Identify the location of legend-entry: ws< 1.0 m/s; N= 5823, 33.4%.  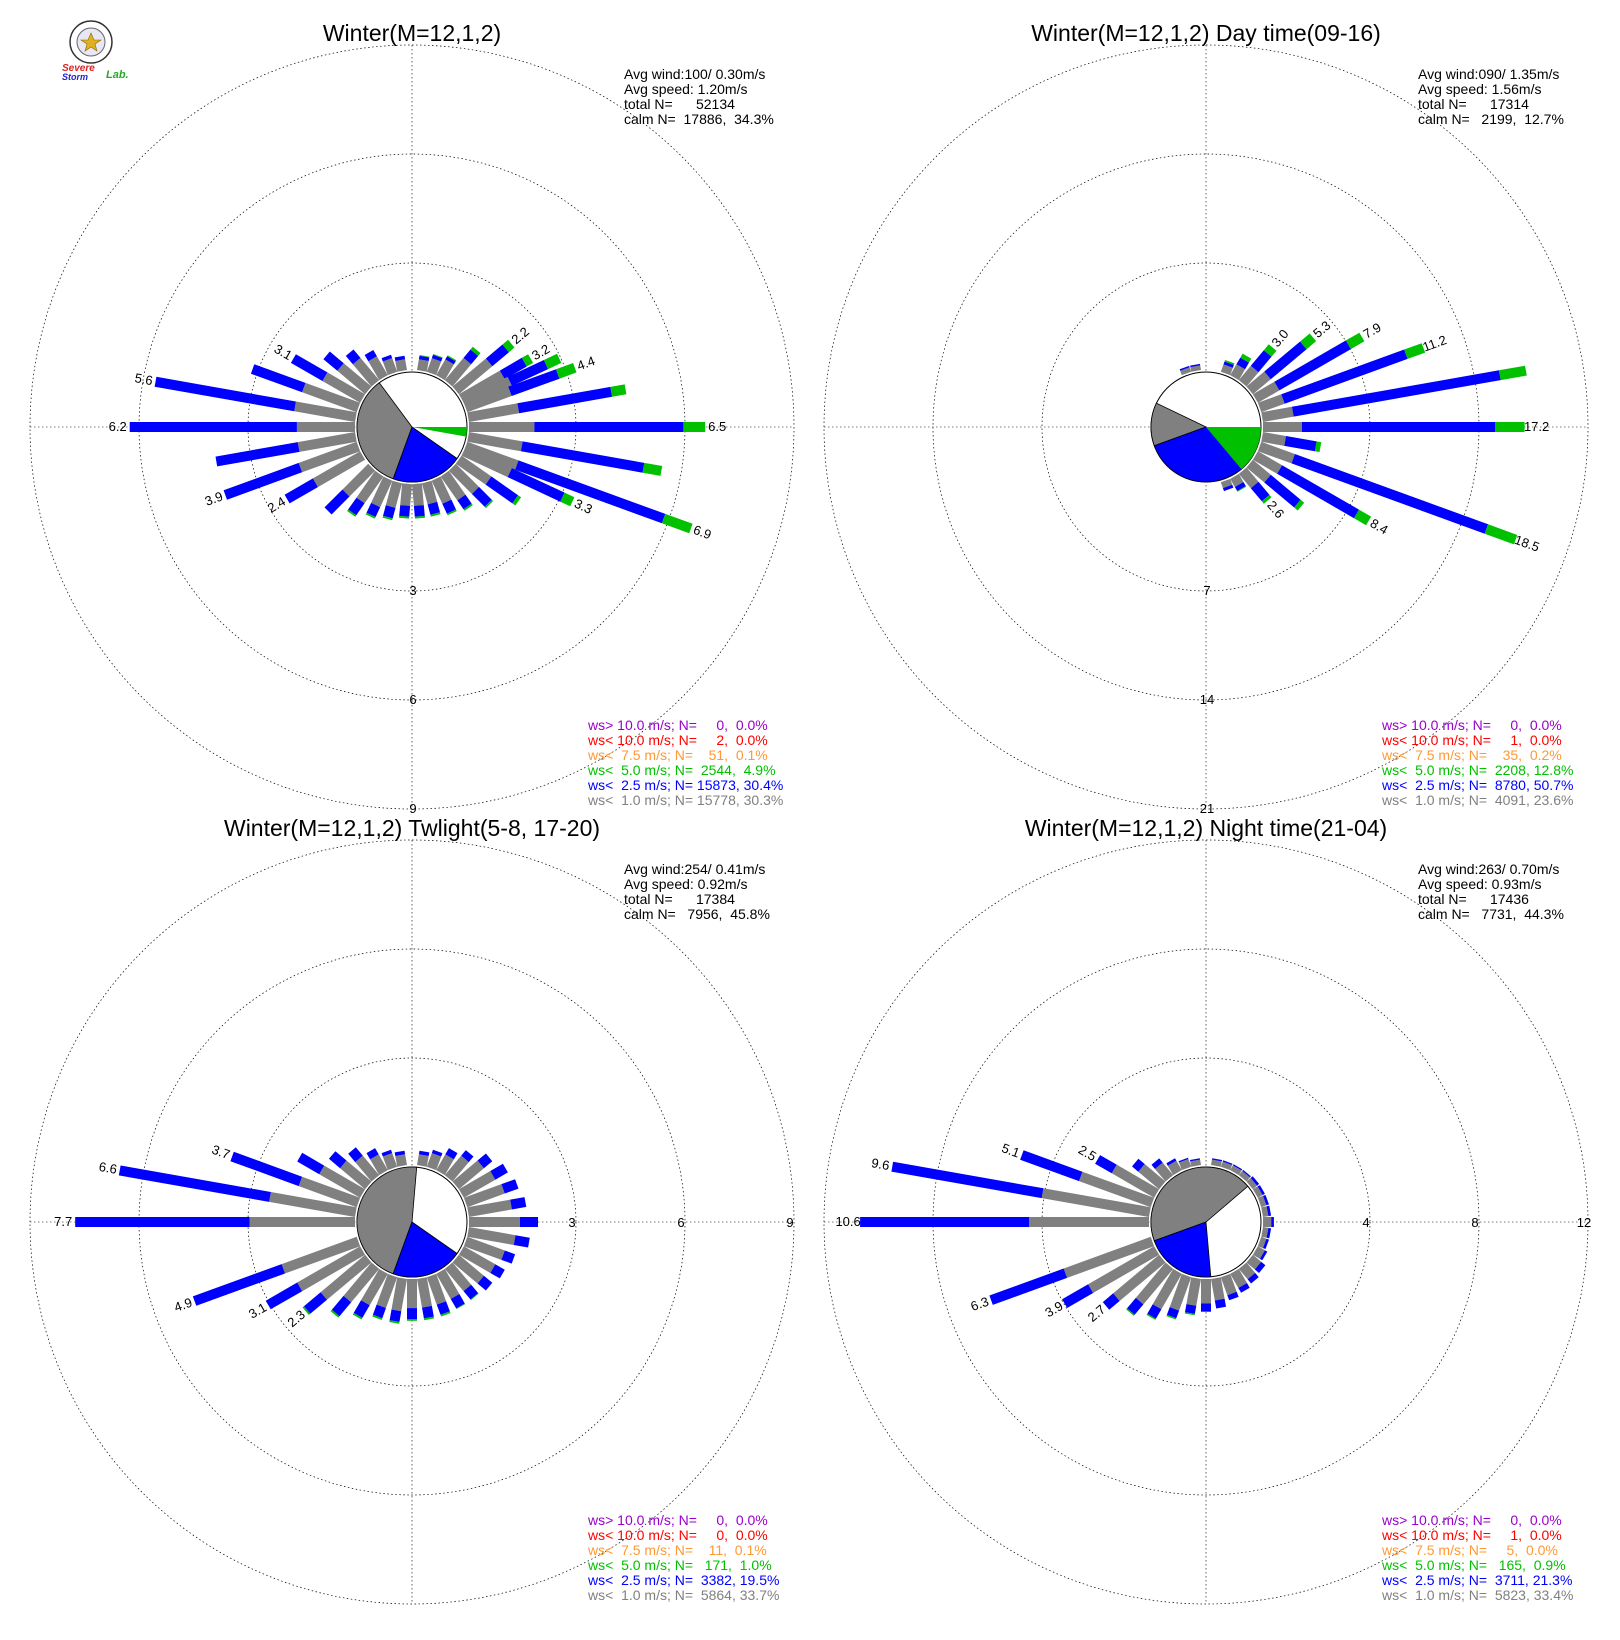
(1477, 1595).